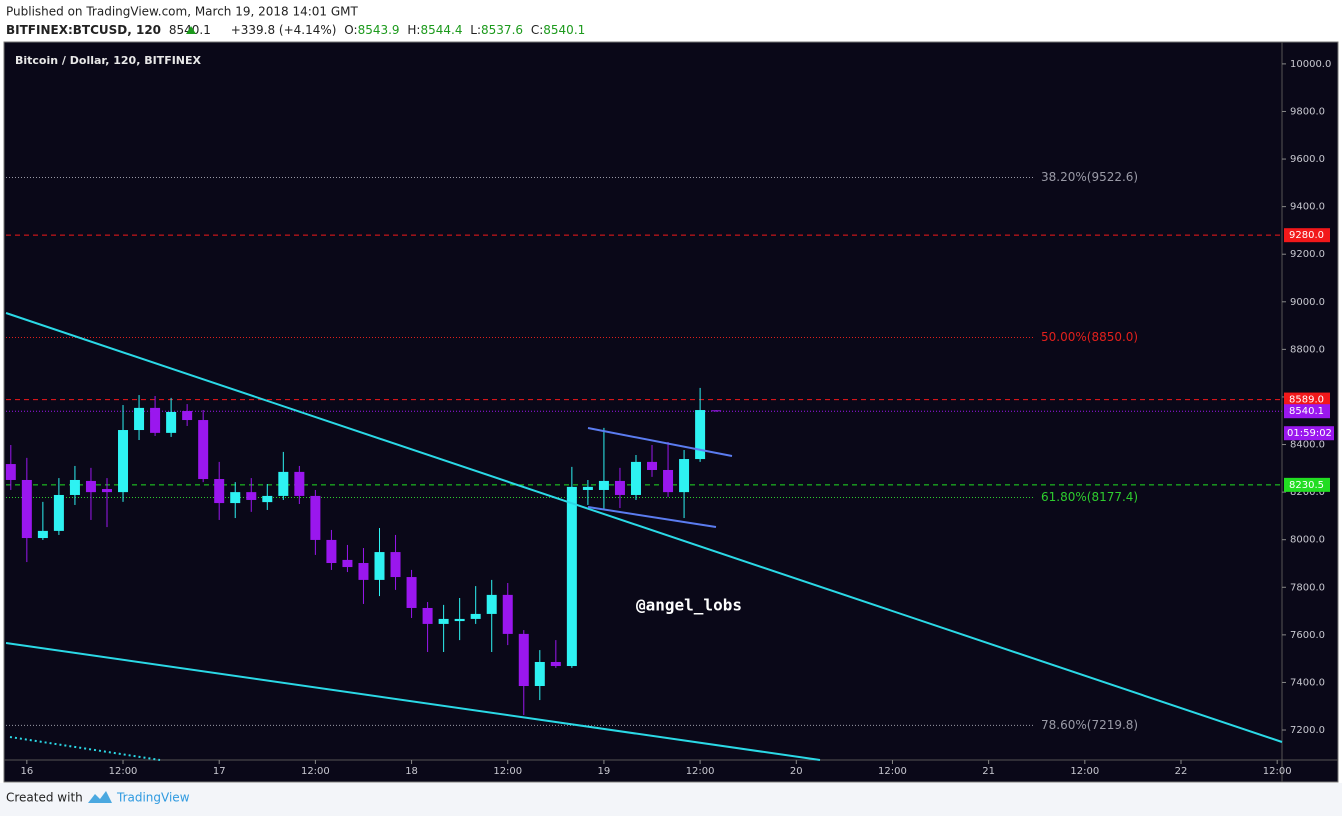 The height and width of the screenshot is (816, 1342). I want to click on ohlc-value: 8543.9, so click(379, 30).